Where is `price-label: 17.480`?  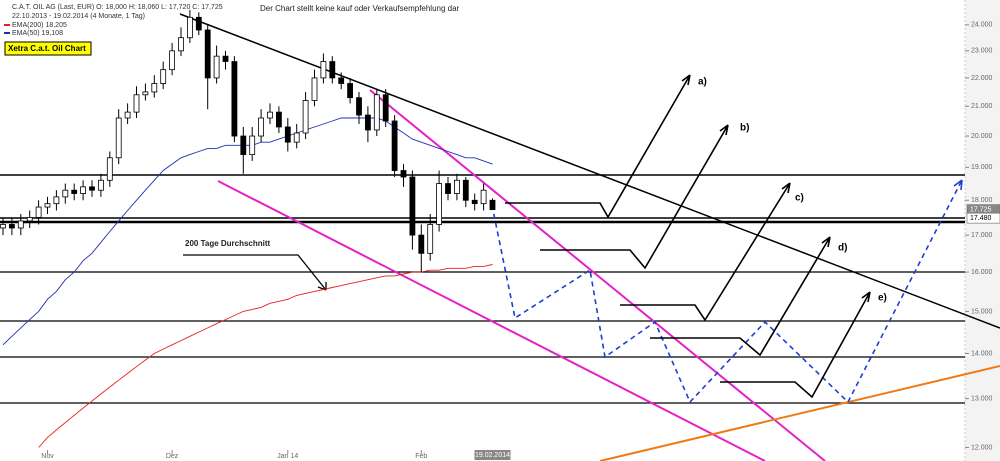
price-label: 17.480 is located at coordinates (981, 218).